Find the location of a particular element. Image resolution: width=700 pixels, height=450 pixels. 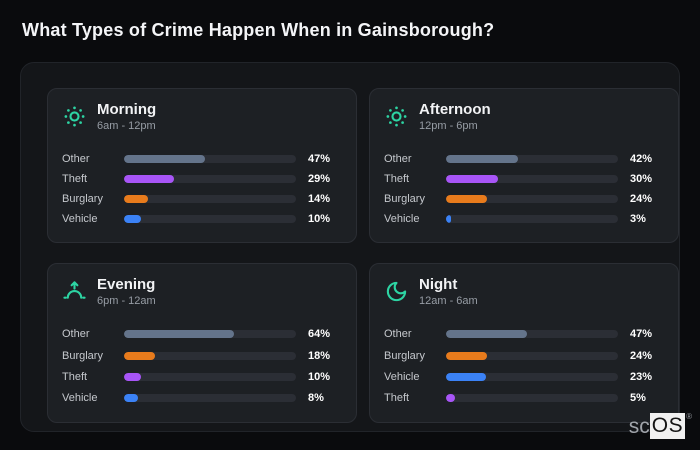

bar-row: Burglary 14% is located at coordinates (202, 199).